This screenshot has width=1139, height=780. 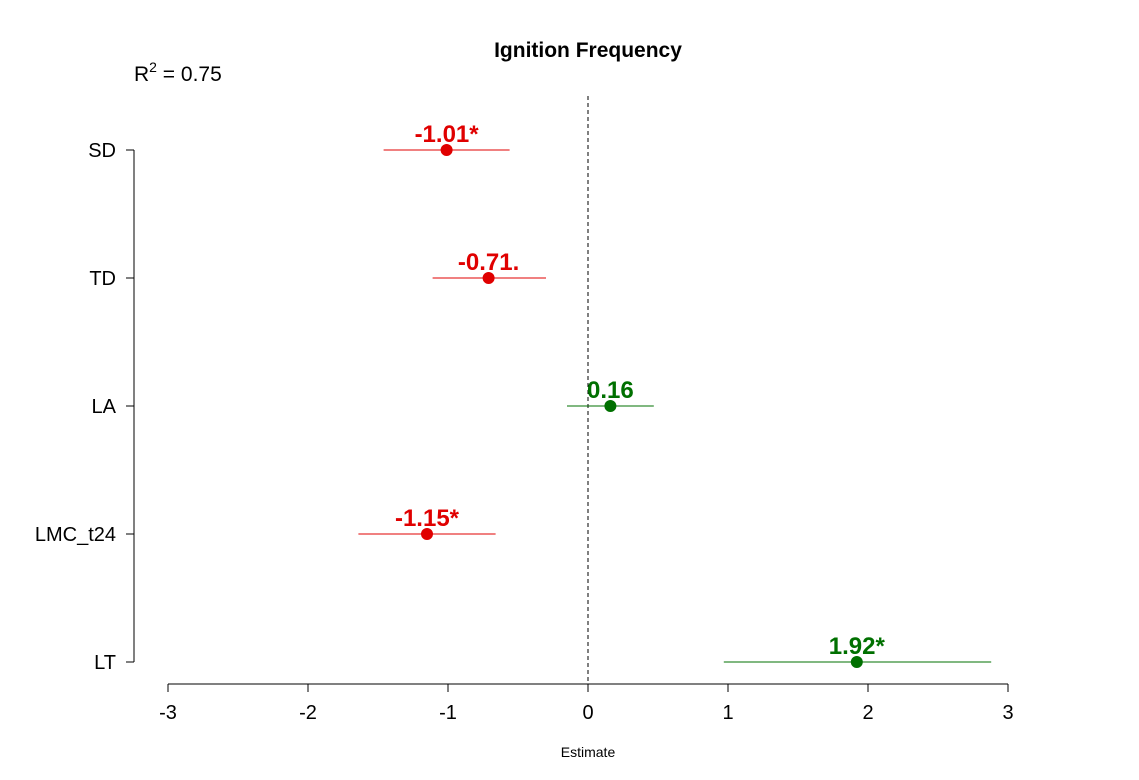 What do you see at coordinates (102, 279) in the screenshot?
I see `y-category-label: TD` at bounding box center [102, 279].